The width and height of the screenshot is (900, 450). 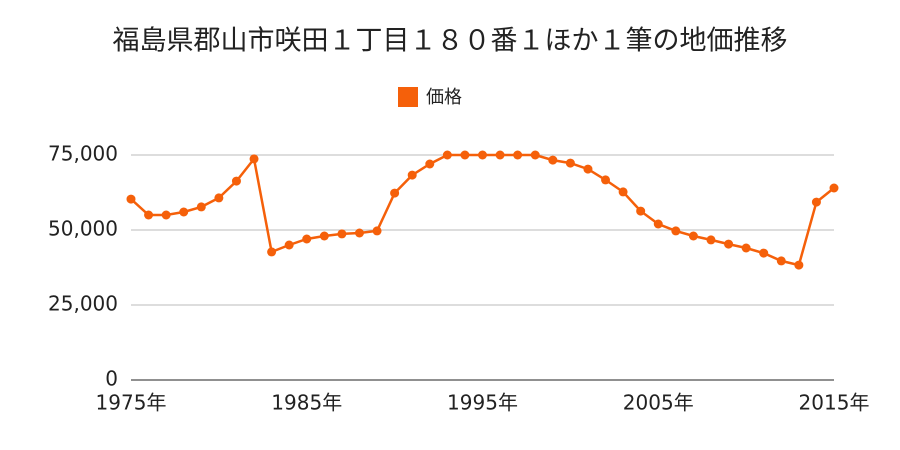 I want to click on x-tick-label: 1975年, so click(x=131, y=403).